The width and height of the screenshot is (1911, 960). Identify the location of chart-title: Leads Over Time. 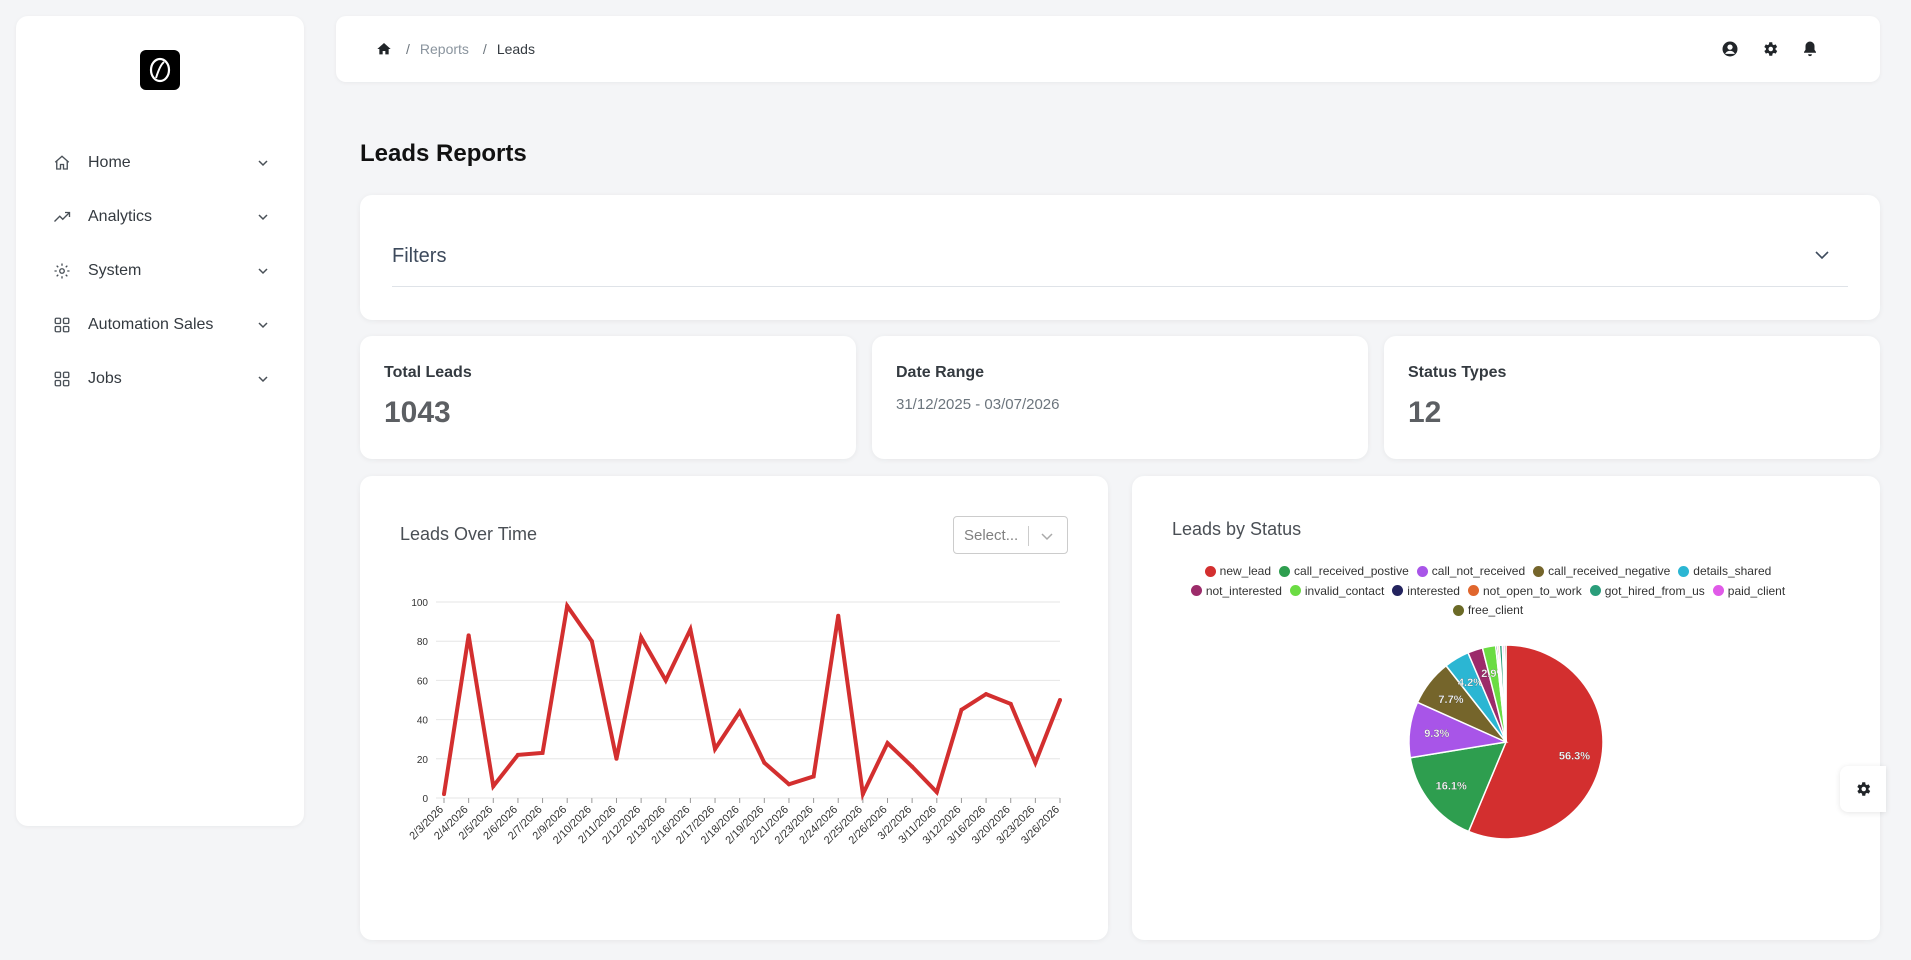
(469, 534).